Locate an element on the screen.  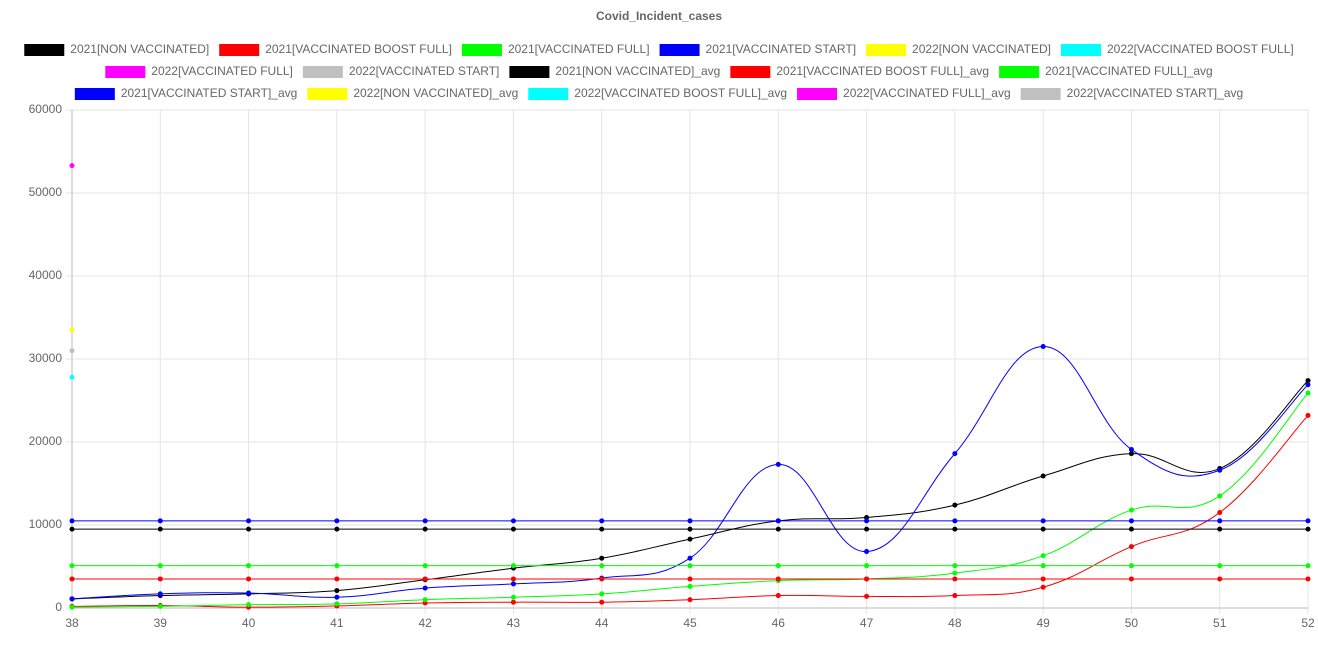
legend-item: 2022[VACCINATED FULL] is located at coordinates (199, 71).